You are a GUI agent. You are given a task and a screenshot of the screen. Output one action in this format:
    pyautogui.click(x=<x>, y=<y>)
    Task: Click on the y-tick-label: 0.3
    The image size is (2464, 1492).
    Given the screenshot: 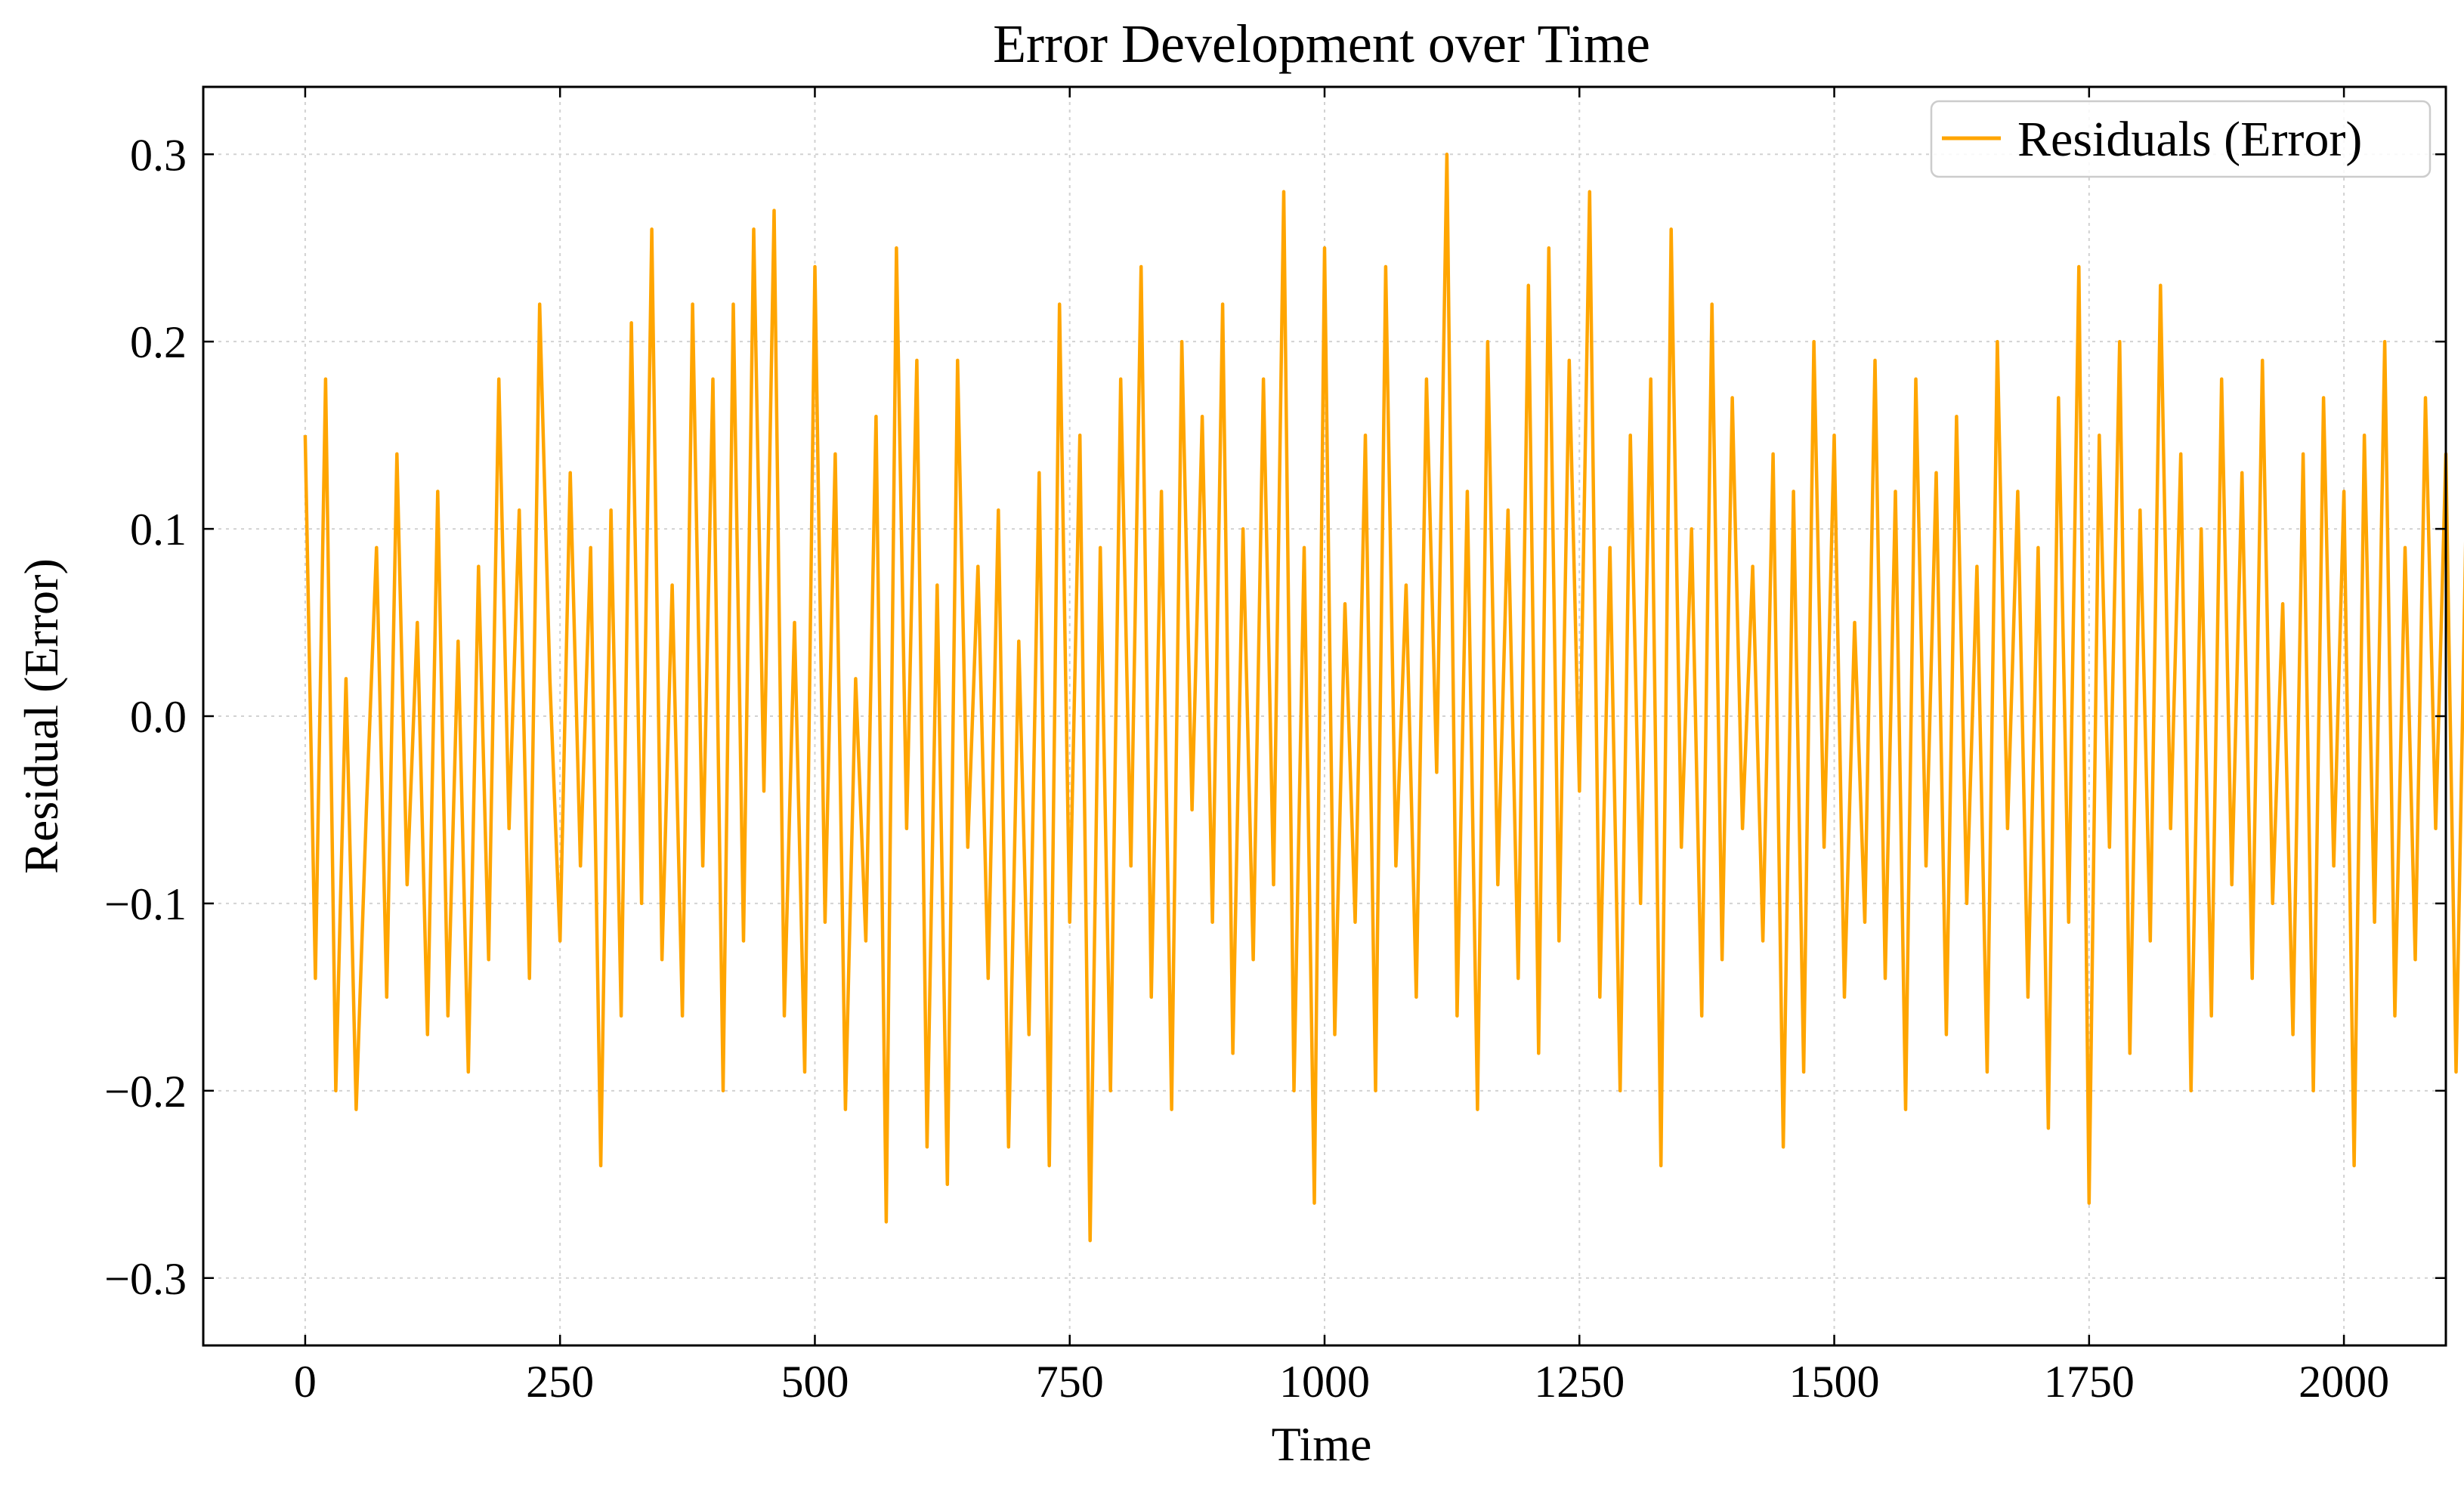 What is the action you would take?
    pyautogui.click(x=158, y=155)
    